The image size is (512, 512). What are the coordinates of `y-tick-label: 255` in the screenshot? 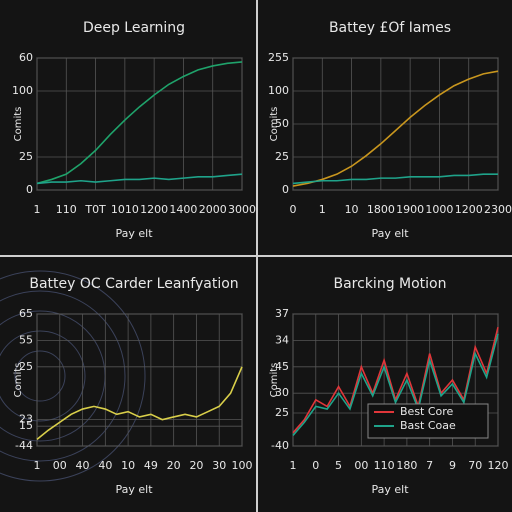 It's located at (278, 57).